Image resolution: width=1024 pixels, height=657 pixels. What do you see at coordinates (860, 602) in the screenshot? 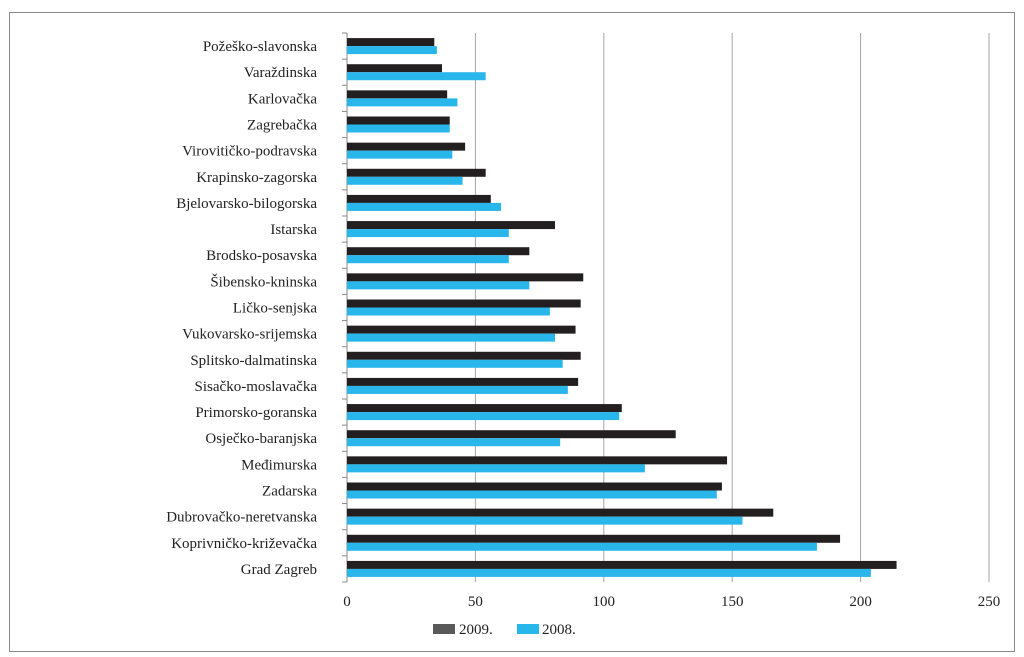
I see `x-tick-label: 200` at bounding box center [860, 602].